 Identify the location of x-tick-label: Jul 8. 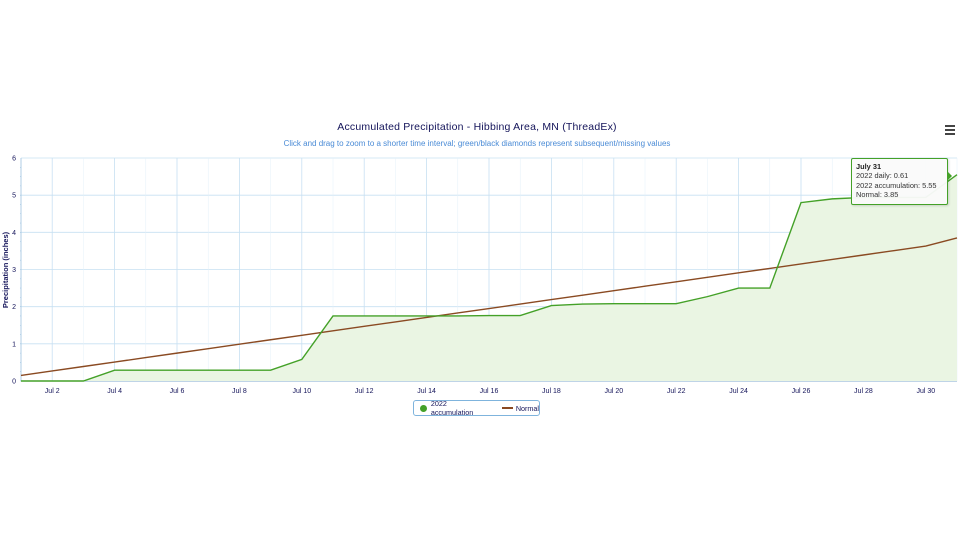
(239, 391).